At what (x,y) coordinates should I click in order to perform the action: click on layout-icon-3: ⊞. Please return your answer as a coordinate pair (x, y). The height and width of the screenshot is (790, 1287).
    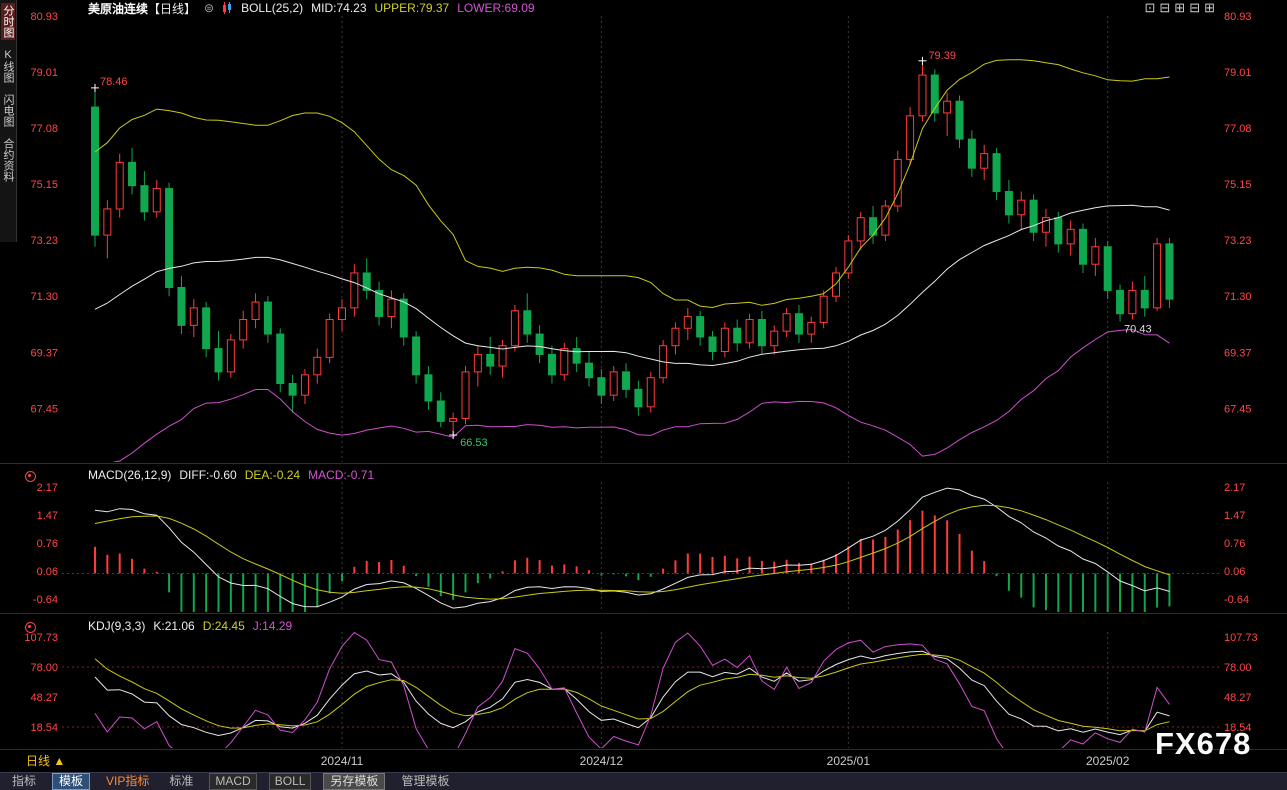
    Looking at the image, I should click on (1180, 7).